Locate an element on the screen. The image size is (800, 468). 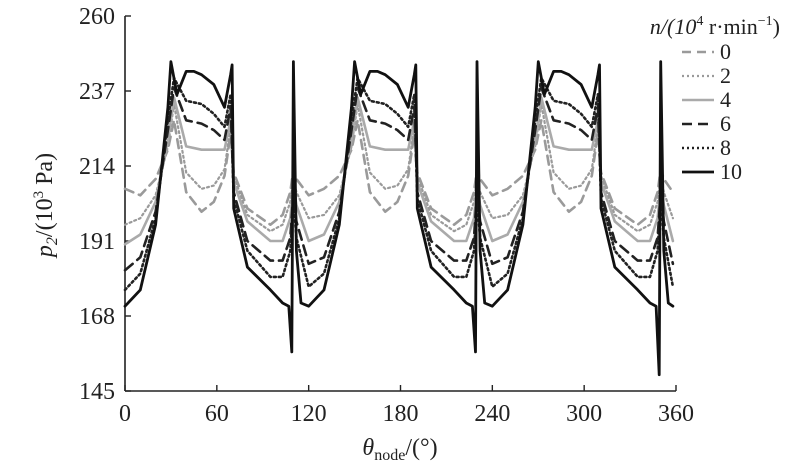
x-tick-label: 60 is located at coordinates (217, 414).